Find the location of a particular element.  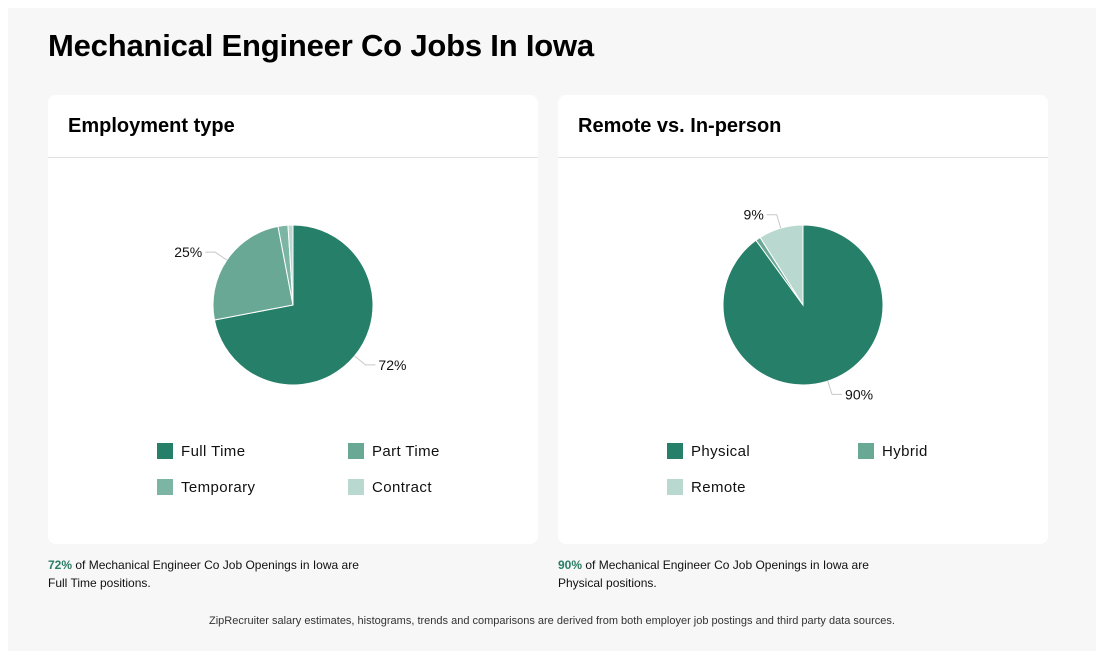

pie-slice-part-time is located at coordinates (253, 273).